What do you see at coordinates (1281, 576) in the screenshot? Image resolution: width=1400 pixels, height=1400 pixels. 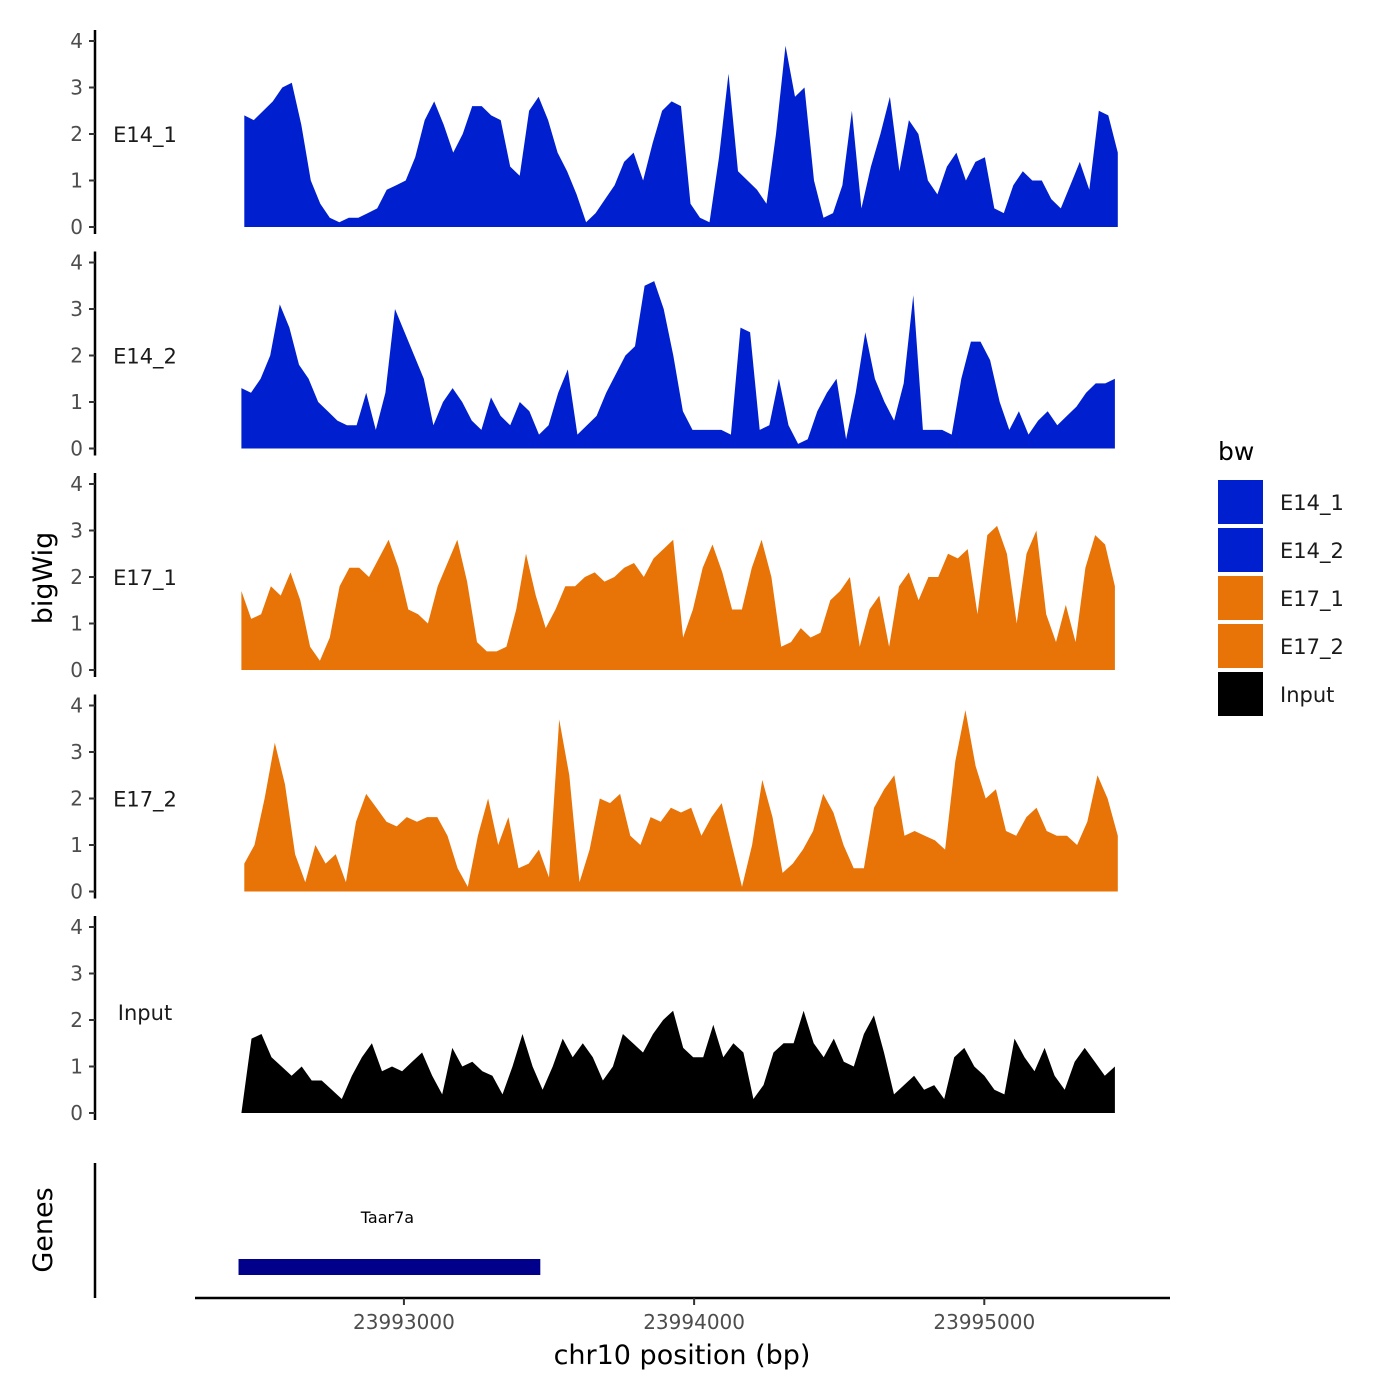 I see `legend: bw E14_1 E14_2 E17_1 E17_2 Input` at bounding box center [1281, 576].